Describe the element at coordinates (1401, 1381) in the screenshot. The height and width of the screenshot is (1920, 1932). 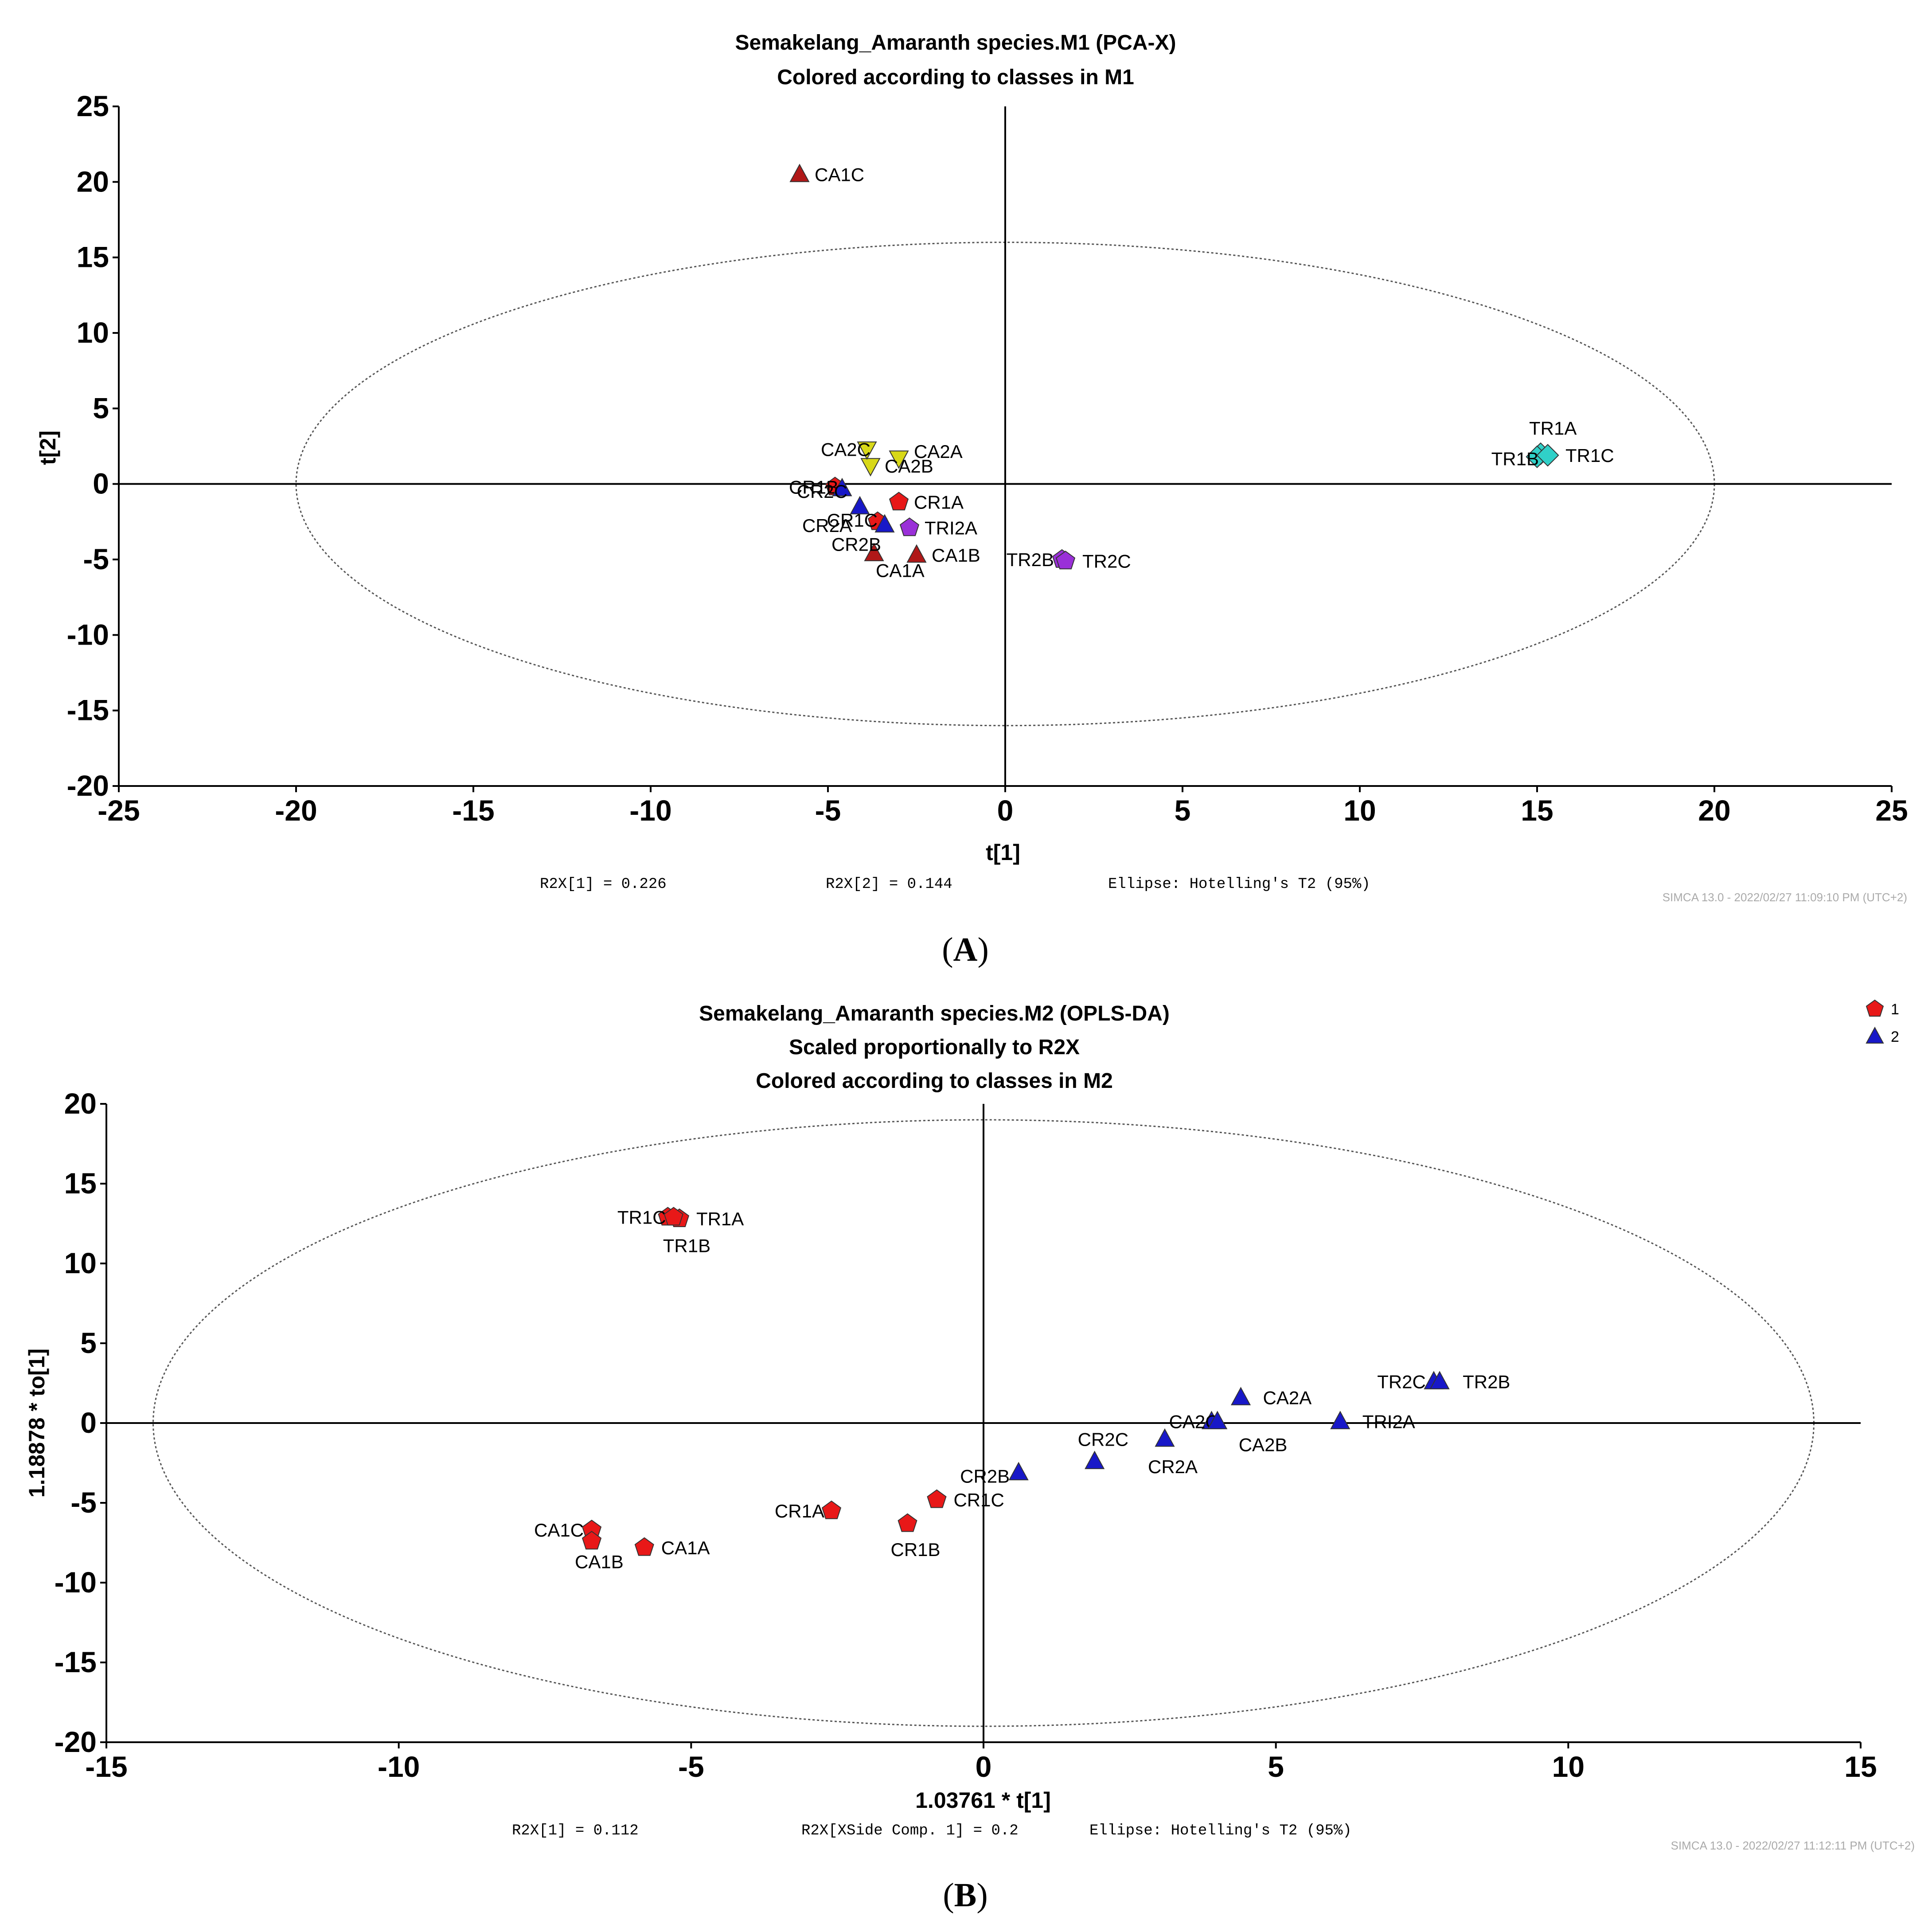
I see `chart-b-point-label-tr2c: TR2C` at that location.